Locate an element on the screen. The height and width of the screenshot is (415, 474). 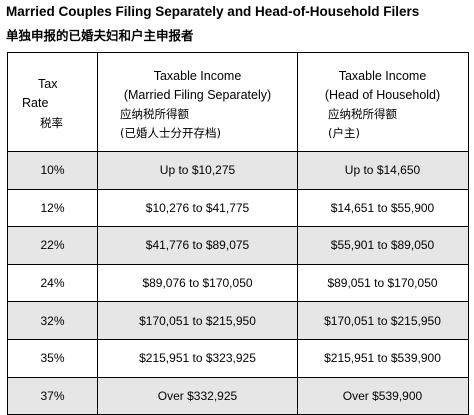
mfs-cell: Over $332,925 is located at coordinates (198, 396).